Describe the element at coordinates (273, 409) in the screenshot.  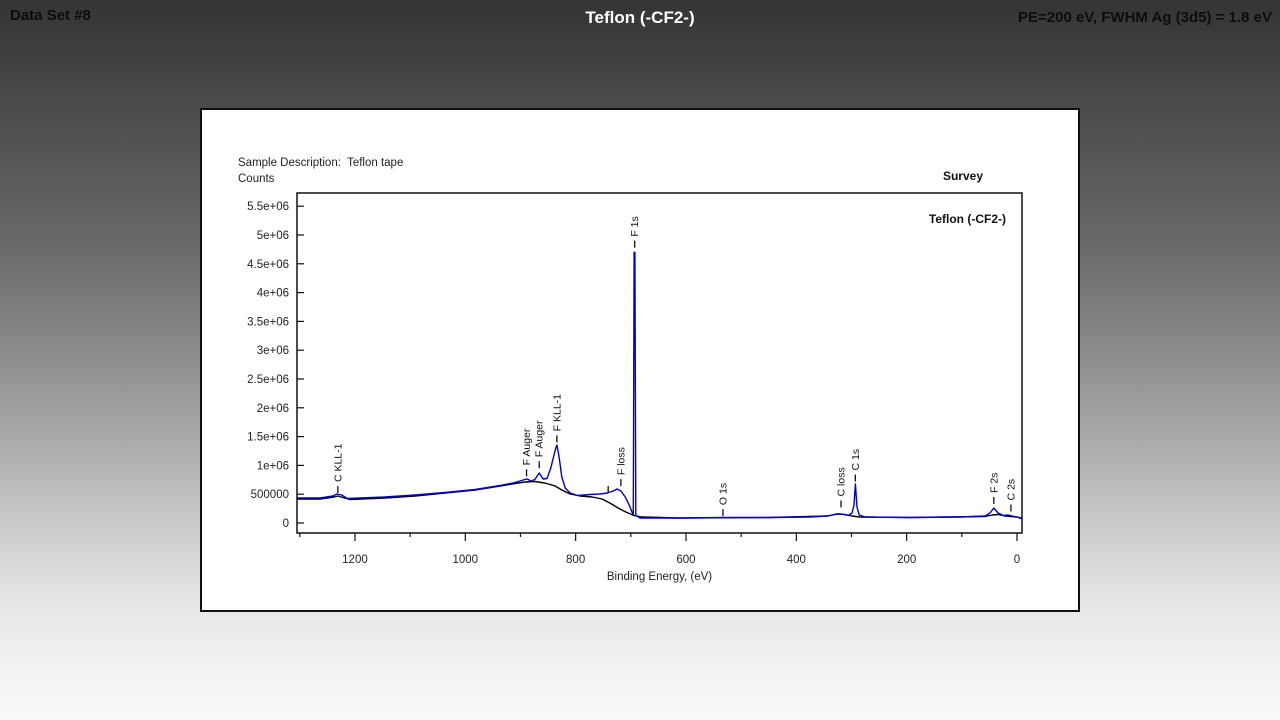
I see `y-tick-label: 2e+06` at that location.